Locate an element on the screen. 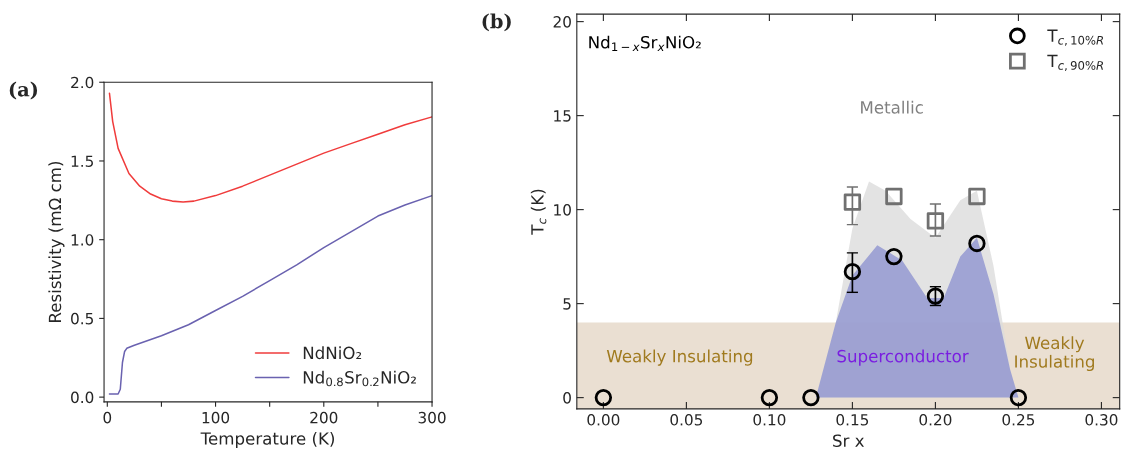  x-tick-label: 0.05 is located at coordinates (686, 420).